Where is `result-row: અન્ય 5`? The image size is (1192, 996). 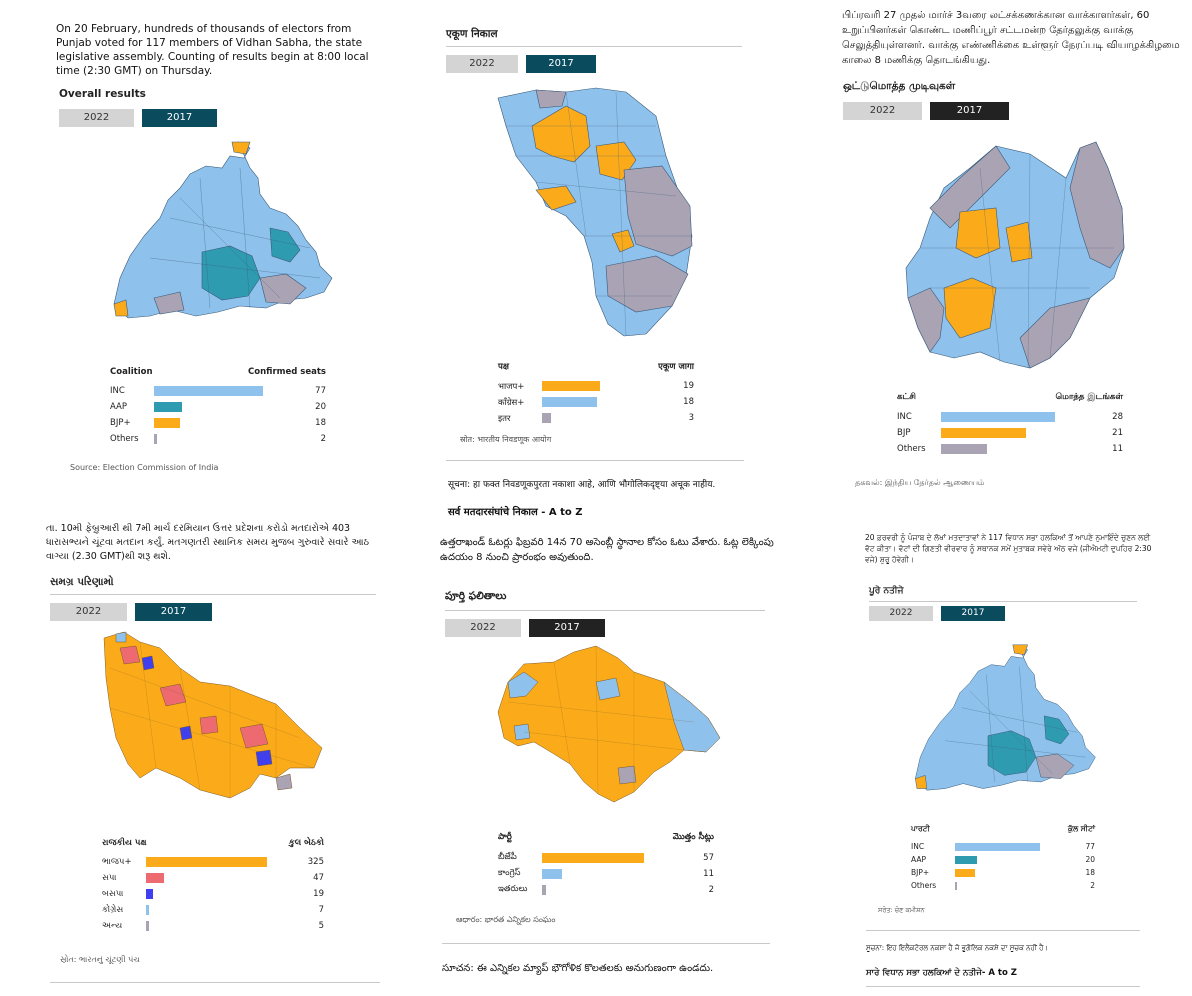 result-row: અન્ય 5 is located at coordinates (213, 926).